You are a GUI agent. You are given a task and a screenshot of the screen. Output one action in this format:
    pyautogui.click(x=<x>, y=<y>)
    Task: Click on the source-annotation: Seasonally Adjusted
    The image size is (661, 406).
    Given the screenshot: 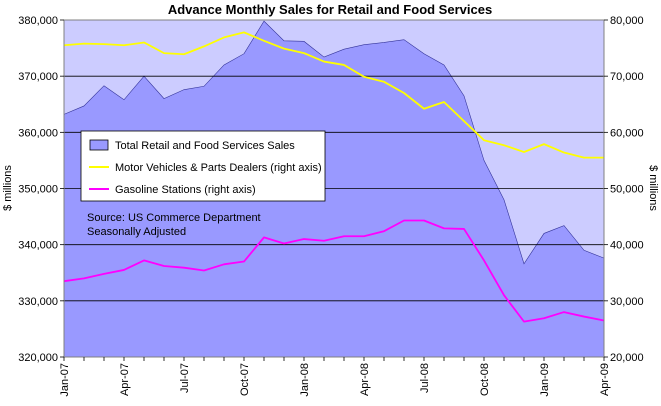 What is the action you would take?
    pyautogui.click(x=136, y=232)
    